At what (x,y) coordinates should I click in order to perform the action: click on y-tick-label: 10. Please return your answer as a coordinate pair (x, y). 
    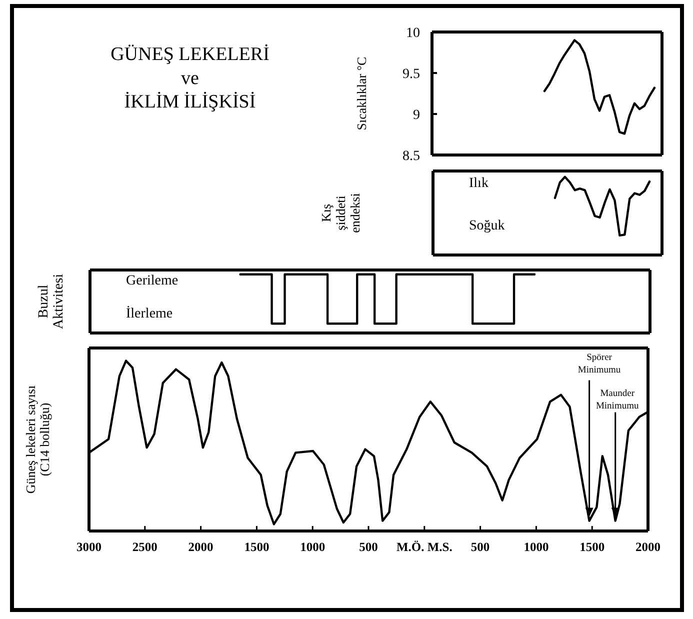
    Looking at the image, I should click on (413, 33).